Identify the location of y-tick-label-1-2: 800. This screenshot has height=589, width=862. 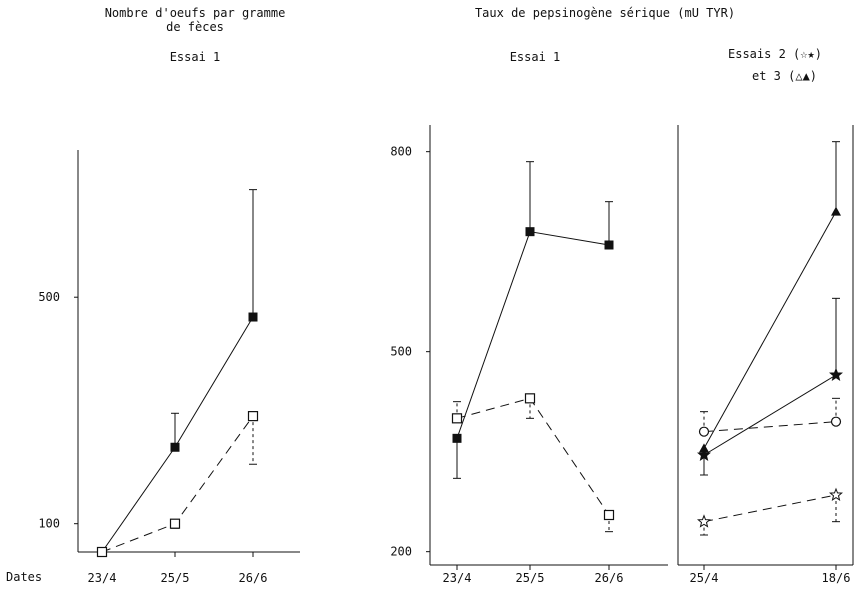
(401, 152).